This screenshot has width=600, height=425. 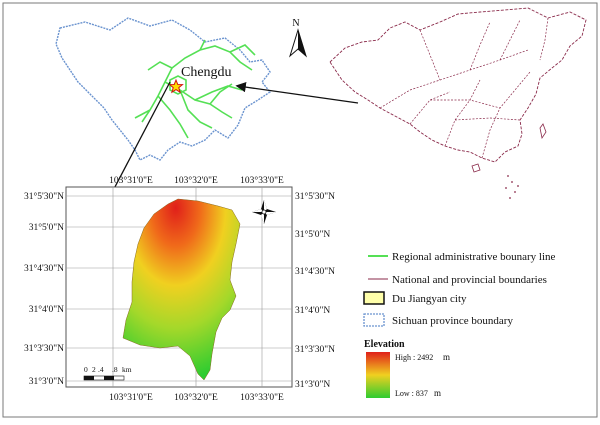 What do you see at coordinates (312, 310) in the screenshot?
I see `tick-right-4: 31°4'0"N` at bounding box center [312, 310].